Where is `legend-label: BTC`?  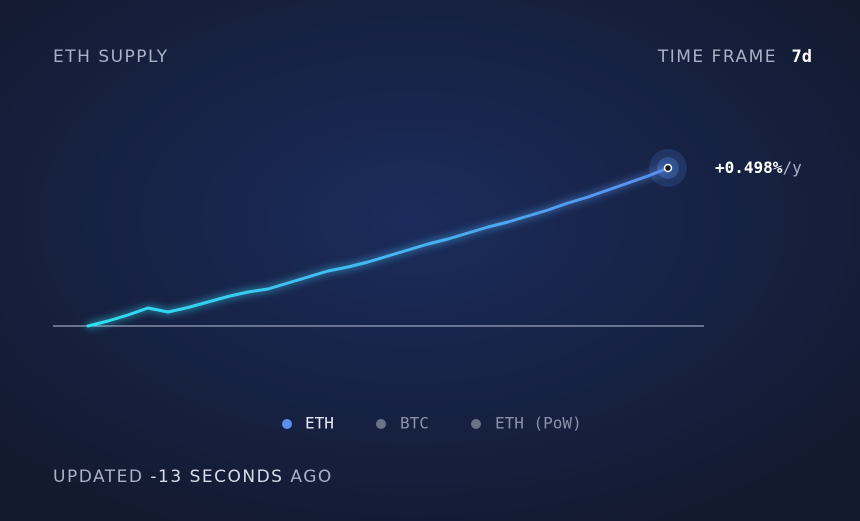
legend-label: BTC is located at coordinates (414, 423).